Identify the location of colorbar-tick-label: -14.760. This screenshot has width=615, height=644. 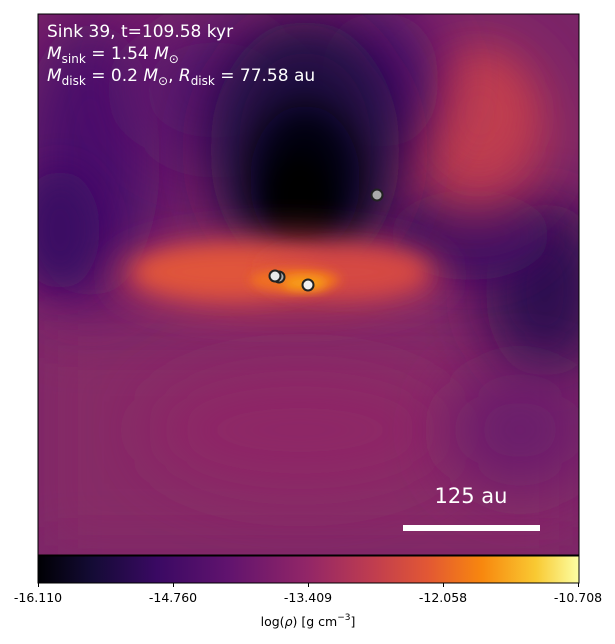
(173, 597).